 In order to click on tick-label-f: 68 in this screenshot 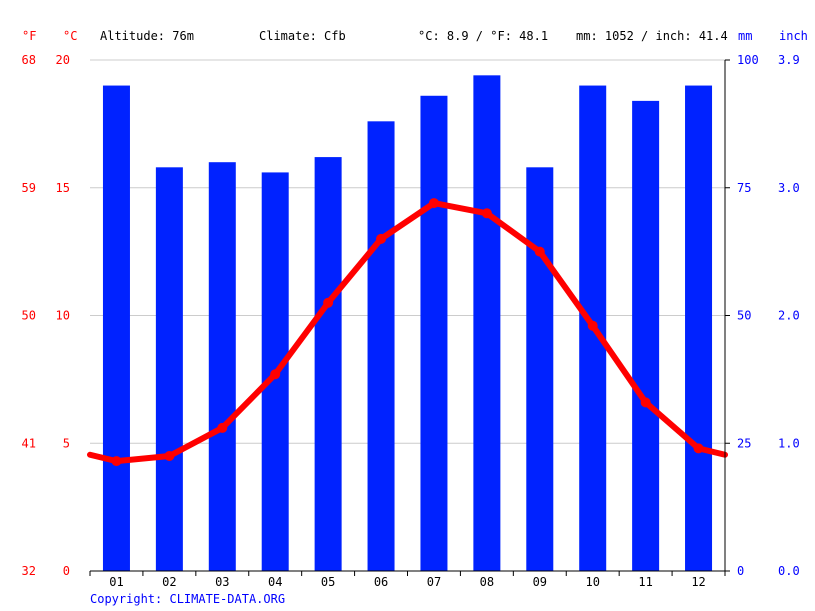, I will do `click(29, 60)`.